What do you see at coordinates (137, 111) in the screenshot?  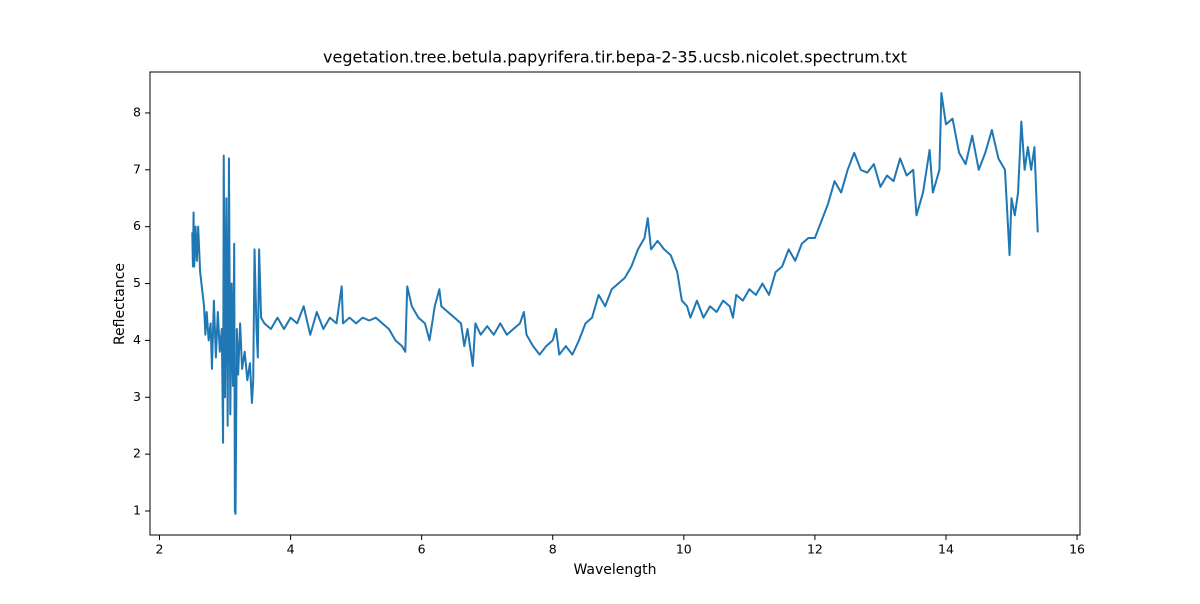 I see `y-tick-label: 8` at bounding box center [137, 111].